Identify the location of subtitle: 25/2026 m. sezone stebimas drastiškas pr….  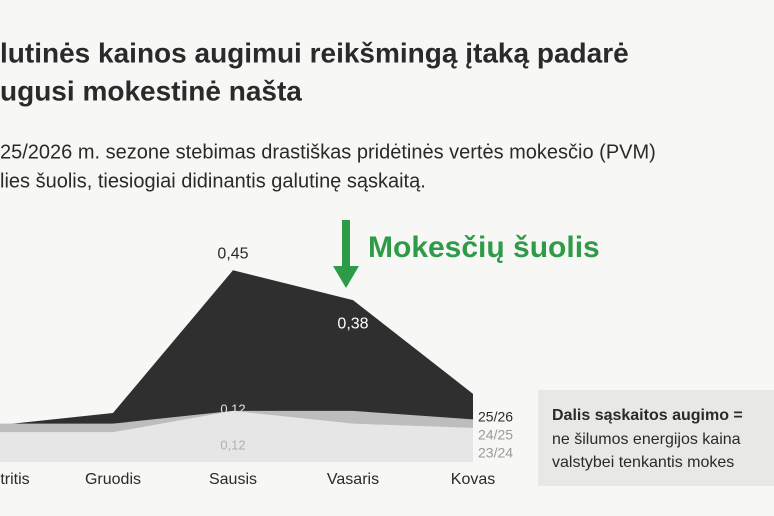
(328, 152).